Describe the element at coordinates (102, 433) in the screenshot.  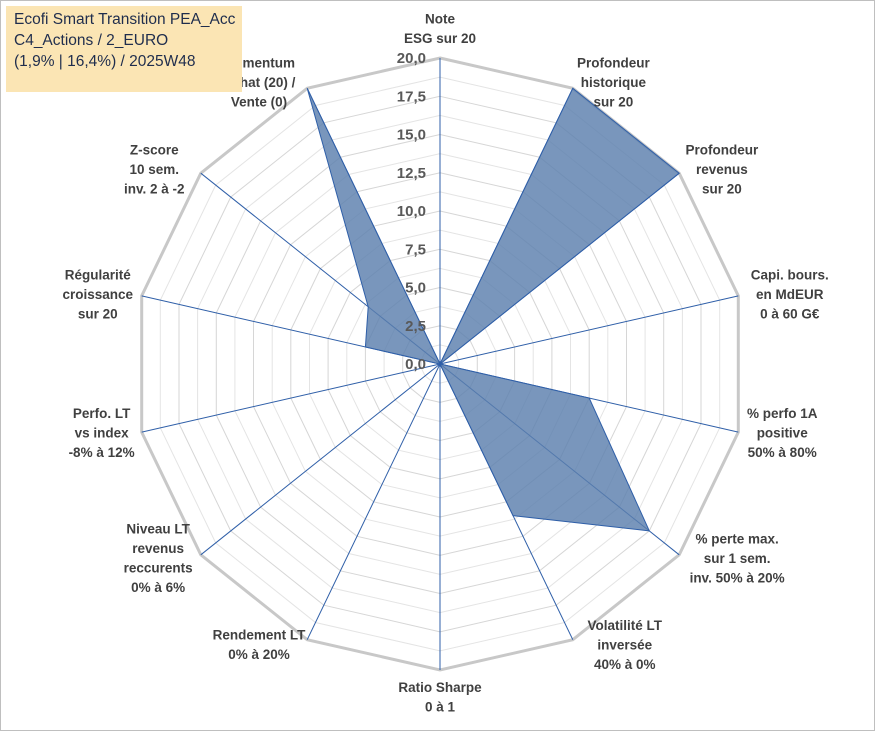
I see `axis-label-11: Perfo. LT vs index -8% à 12%` at that location.